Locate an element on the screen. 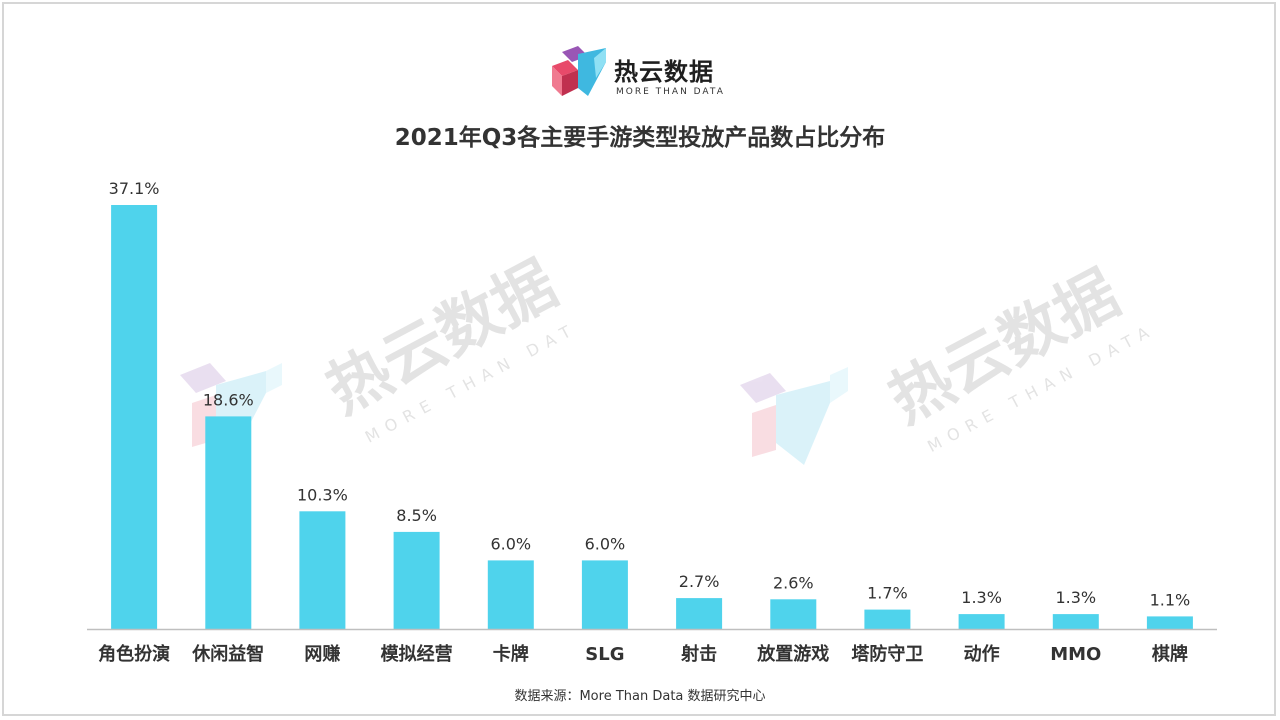 The height and width of the screenshot is (720, 1280). data-label-11: 1.3% is located at coordinates (1075, 597).